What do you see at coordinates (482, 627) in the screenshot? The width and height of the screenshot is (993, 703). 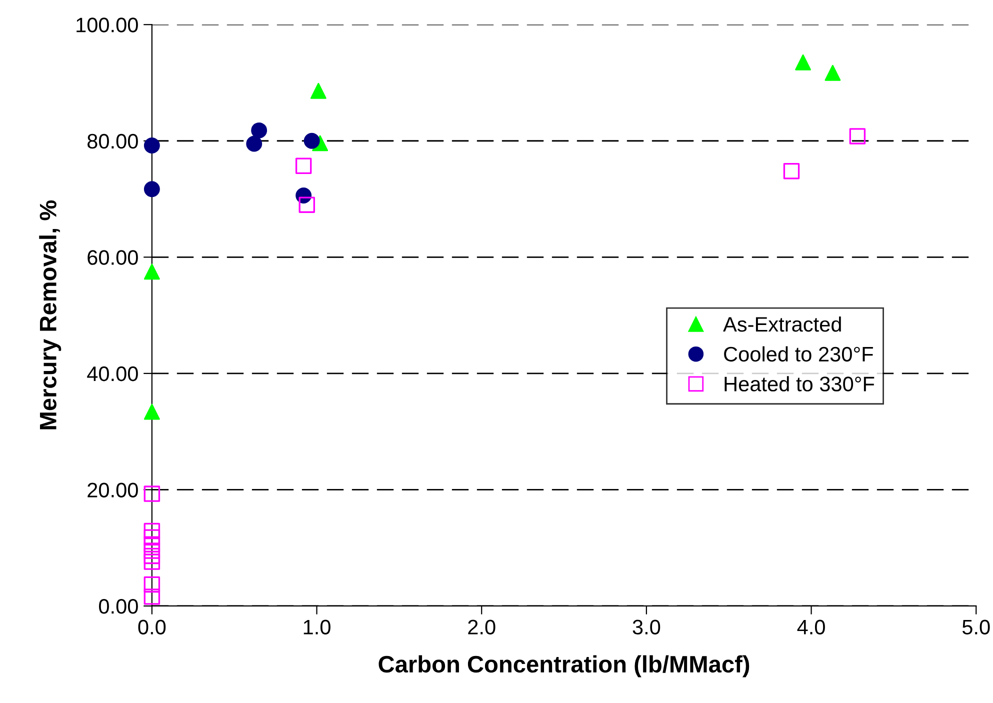 I see `x-tick-label: 2.0` at bounding box center [482, 627].